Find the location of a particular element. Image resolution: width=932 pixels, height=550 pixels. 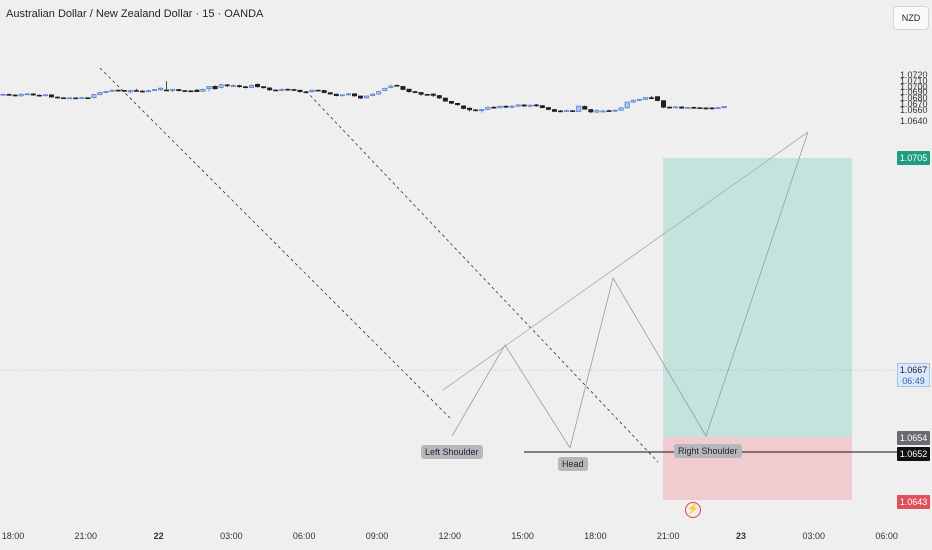

x-tick-label: 12:00 is located at coordinates (450, 536).